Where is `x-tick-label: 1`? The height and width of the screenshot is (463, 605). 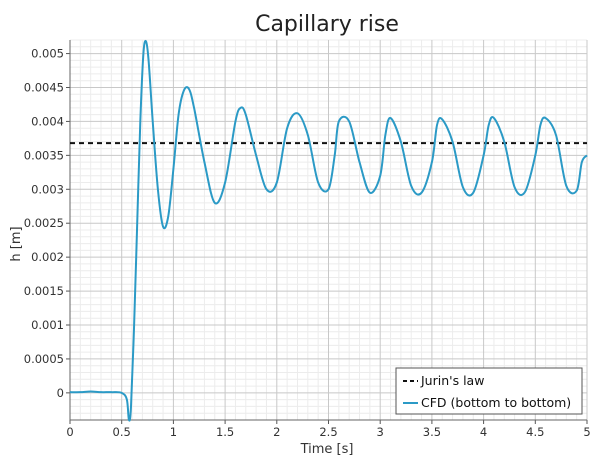 x-tick-label: 1 is located at coordinates (173, 432).